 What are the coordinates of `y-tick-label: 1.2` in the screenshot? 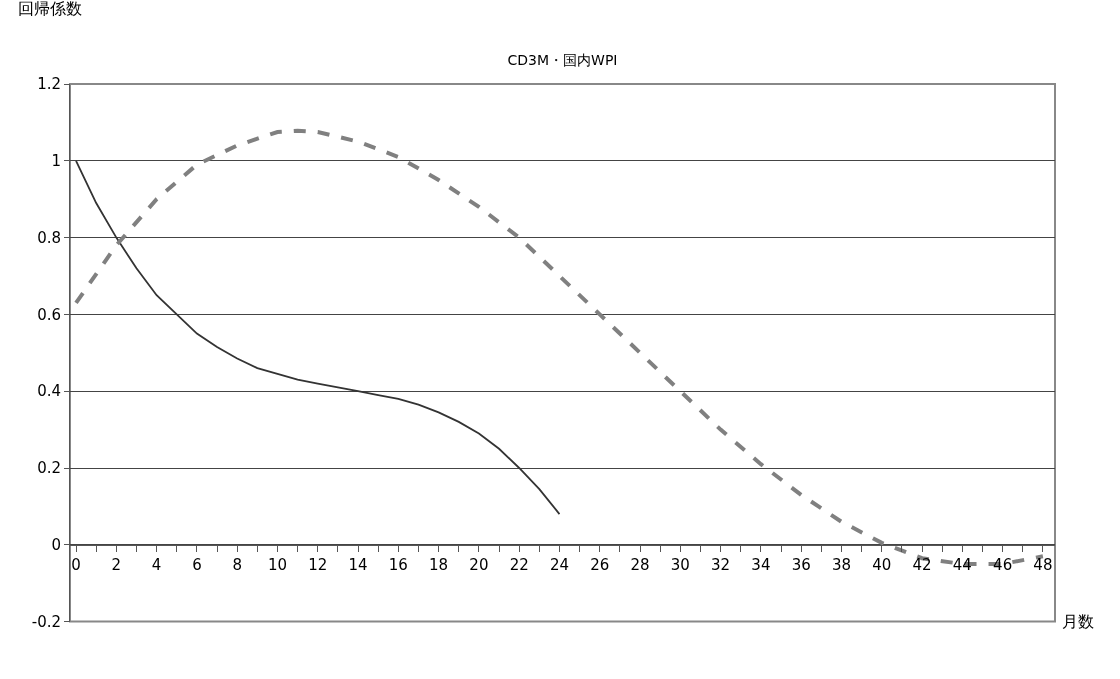 It's located at (49, 84).